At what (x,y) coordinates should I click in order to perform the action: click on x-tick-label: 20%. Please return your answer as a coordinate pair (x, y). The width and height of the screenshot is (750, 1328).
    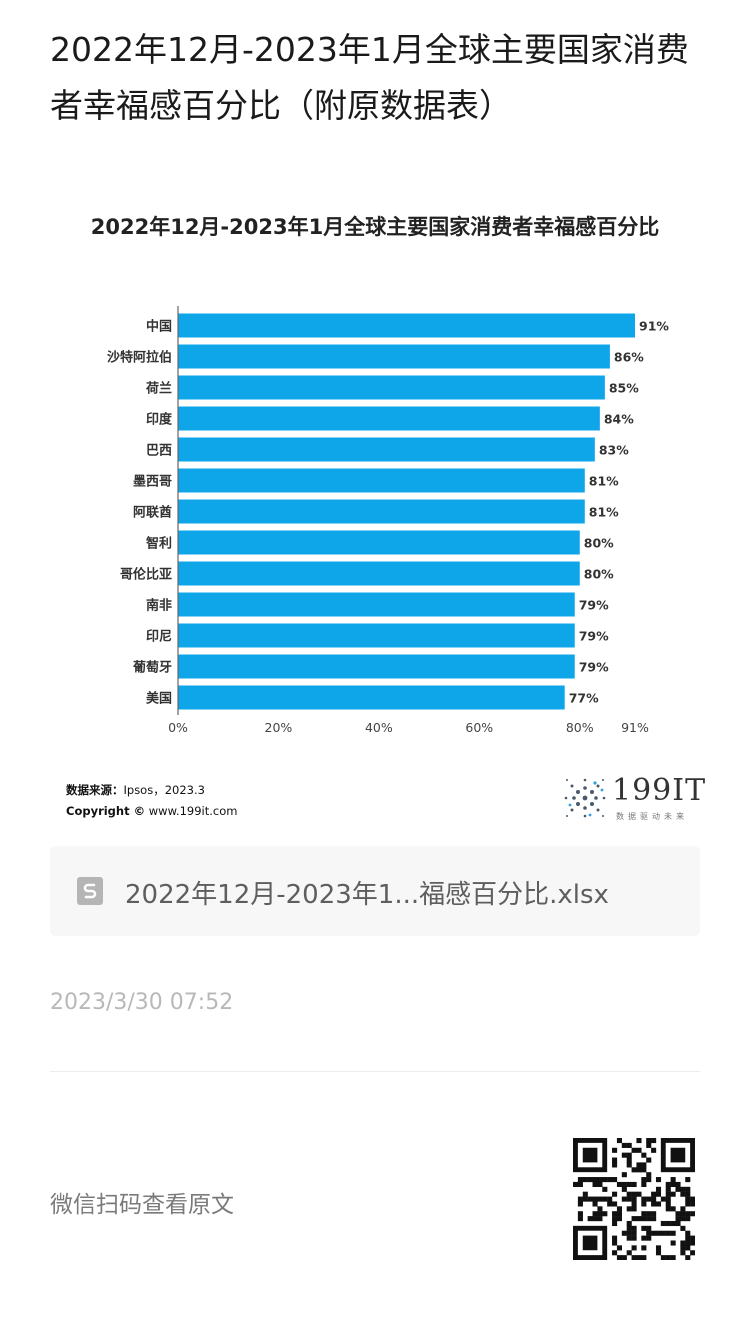
    Looking at the image, I should click on (279, 727).